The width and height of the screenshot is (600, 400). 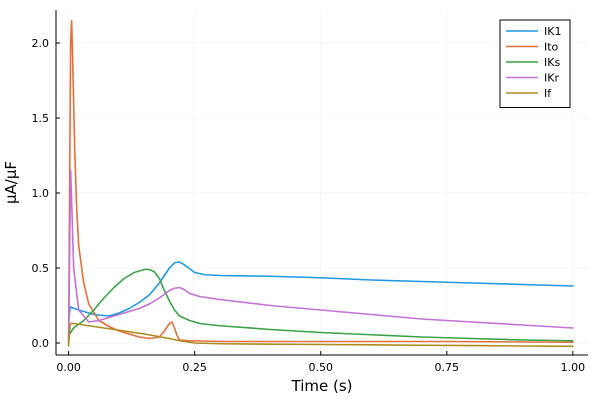 What do you see at coordinates (320, 335) in the screenshot?
I see `series-line-if` at bounding box center [320, 335].